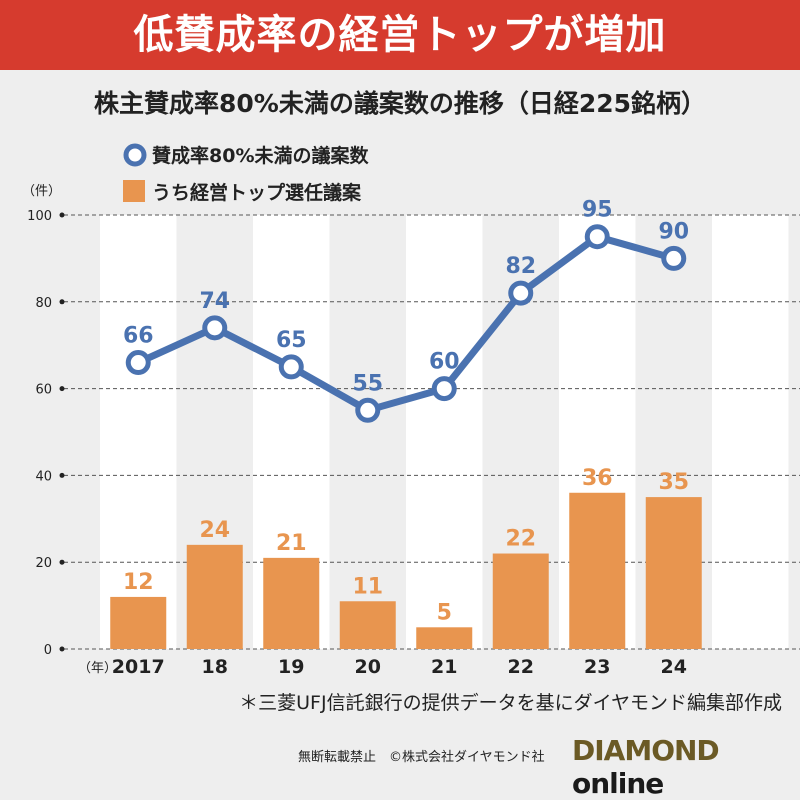  Describe the element at coordinates (214, 301) in the screenshot. I see `line-data-label: 74` at that location.